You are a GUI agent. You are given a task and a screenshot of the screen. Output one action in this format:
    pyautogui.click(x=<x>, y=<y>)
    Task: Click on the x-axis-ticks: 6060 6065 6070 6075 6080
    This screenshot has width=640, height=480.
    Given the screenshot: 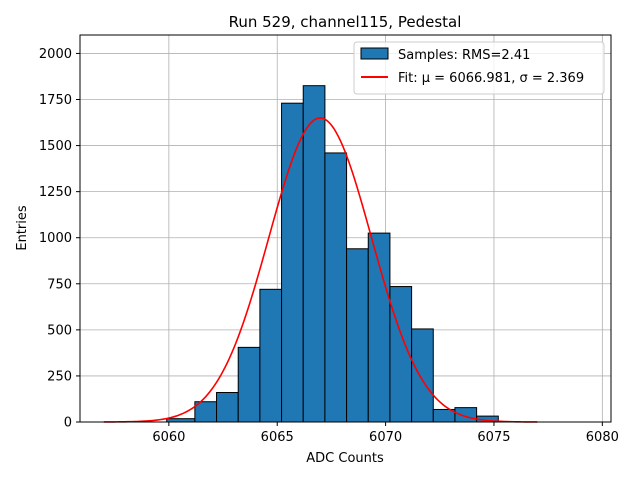 What is the action you would take?
    pyautogui.click(x=385, y=433)
    